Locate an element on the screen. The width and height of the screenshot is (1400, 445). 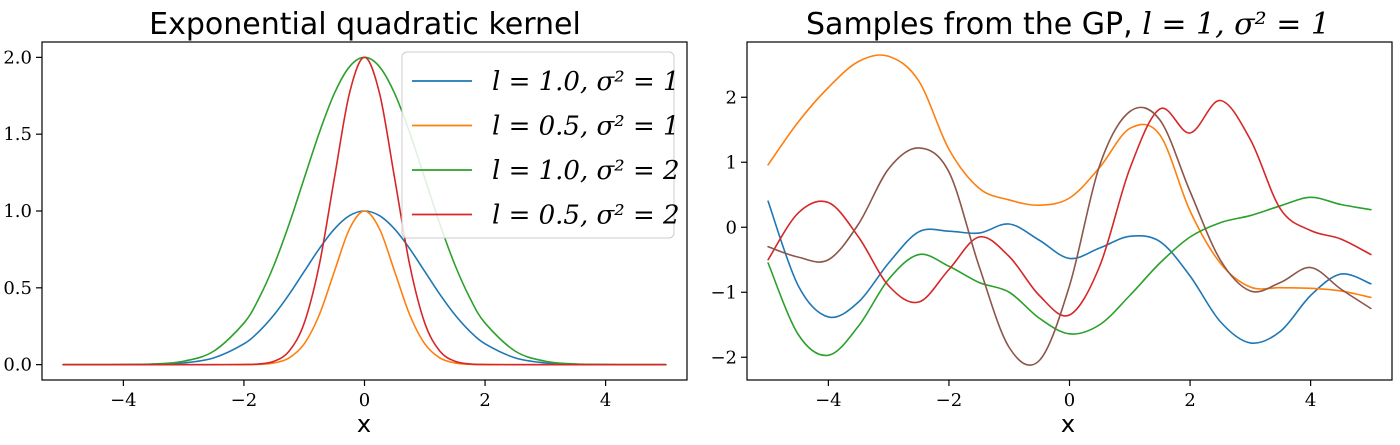
kernel-chart-title: Exponential quadratic kernel is located at coordinates (365, 24).